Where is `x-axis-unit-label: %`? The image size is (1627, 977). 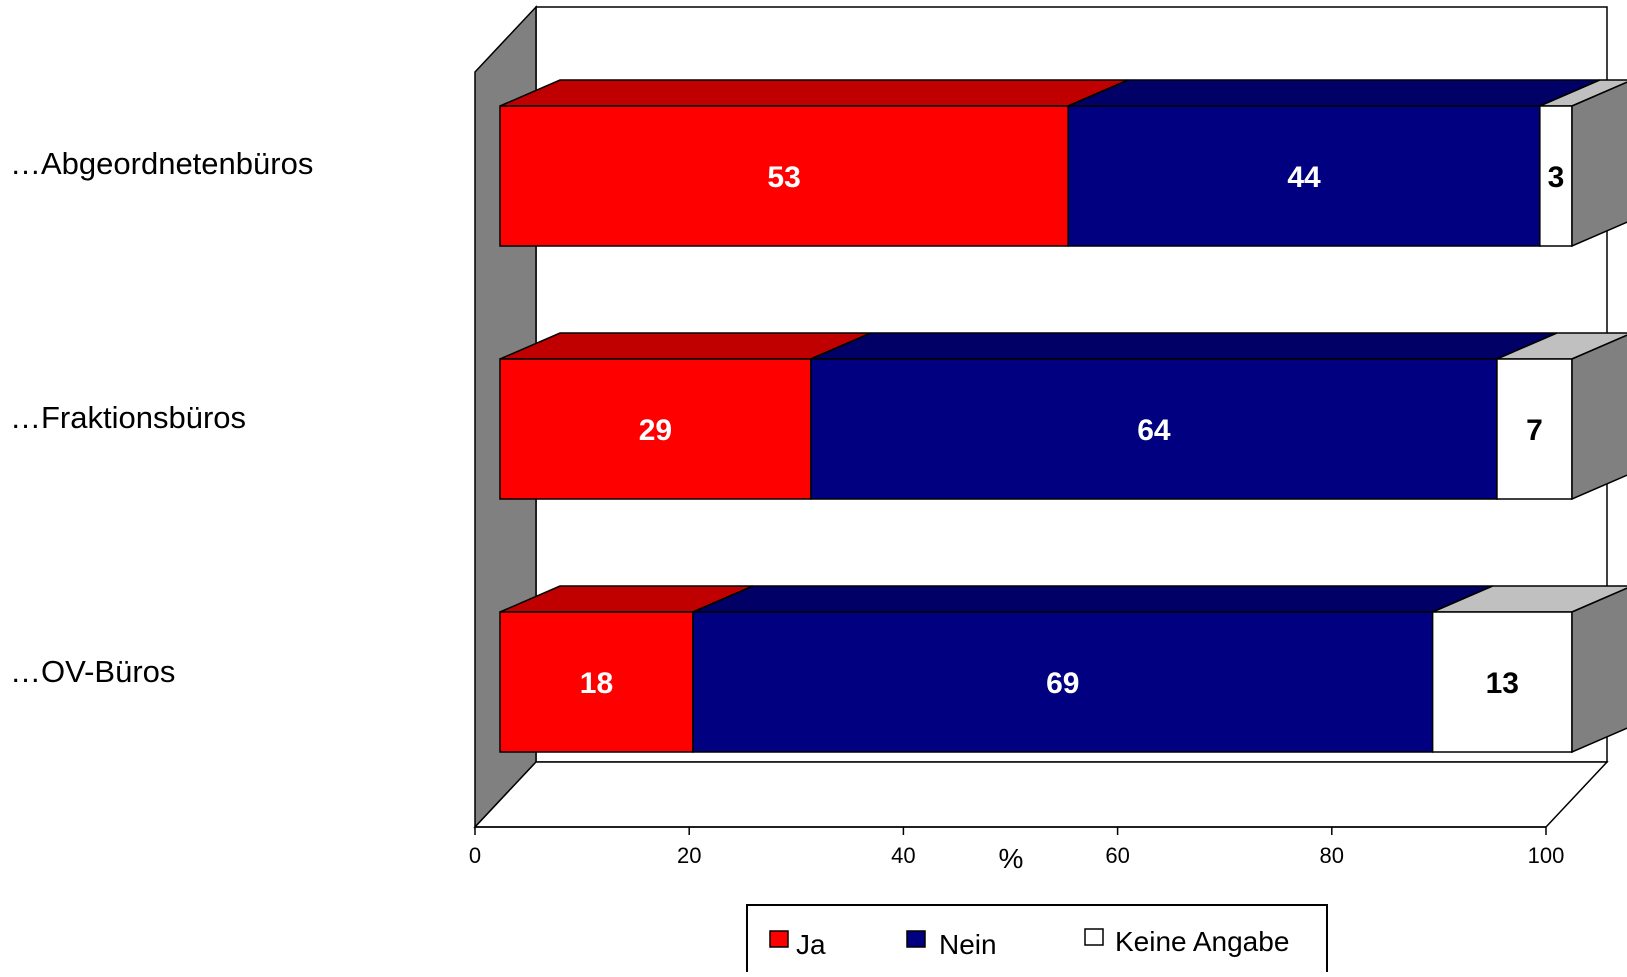
x-axis-unit-label: % is located at coordinates (1011, 858).